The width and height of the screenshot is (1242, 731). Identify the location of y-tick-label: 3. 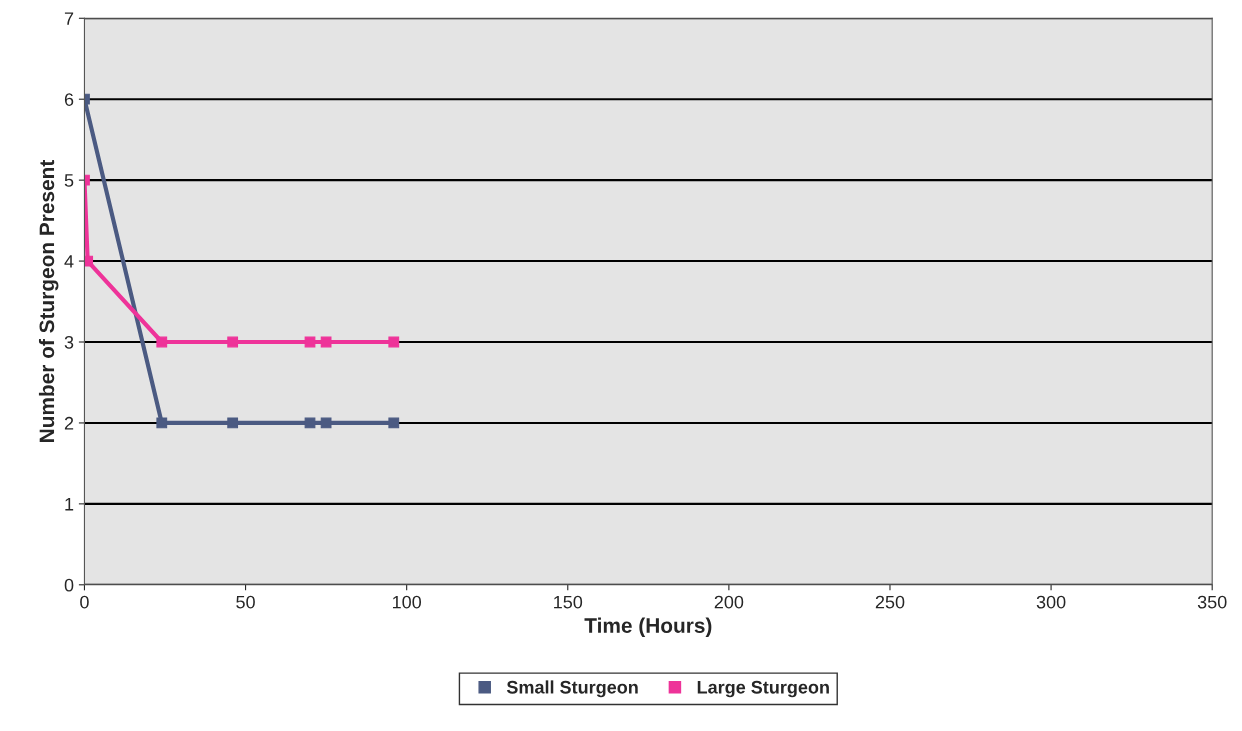
(69, 342).